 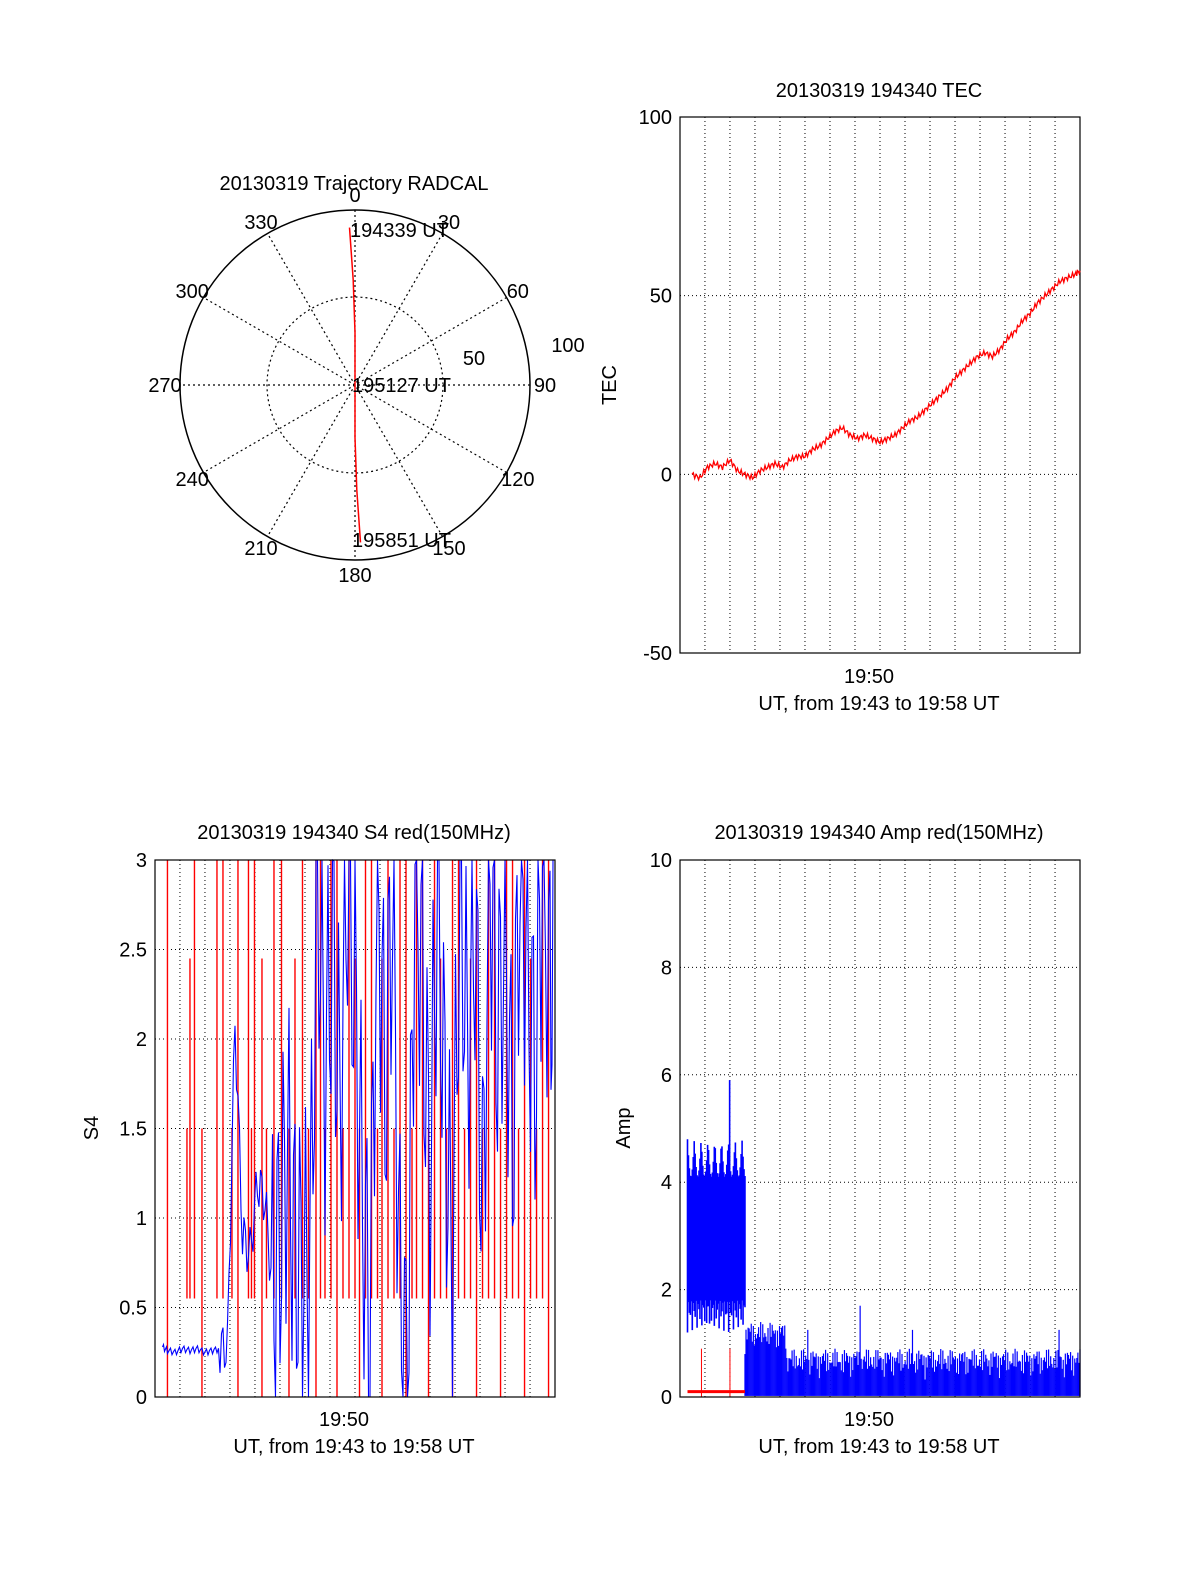 What do you see at coordinates (141, 1040) in the screenshot?
I see `s4-y-tick-label: 2` at bounding box center [141, 1040].